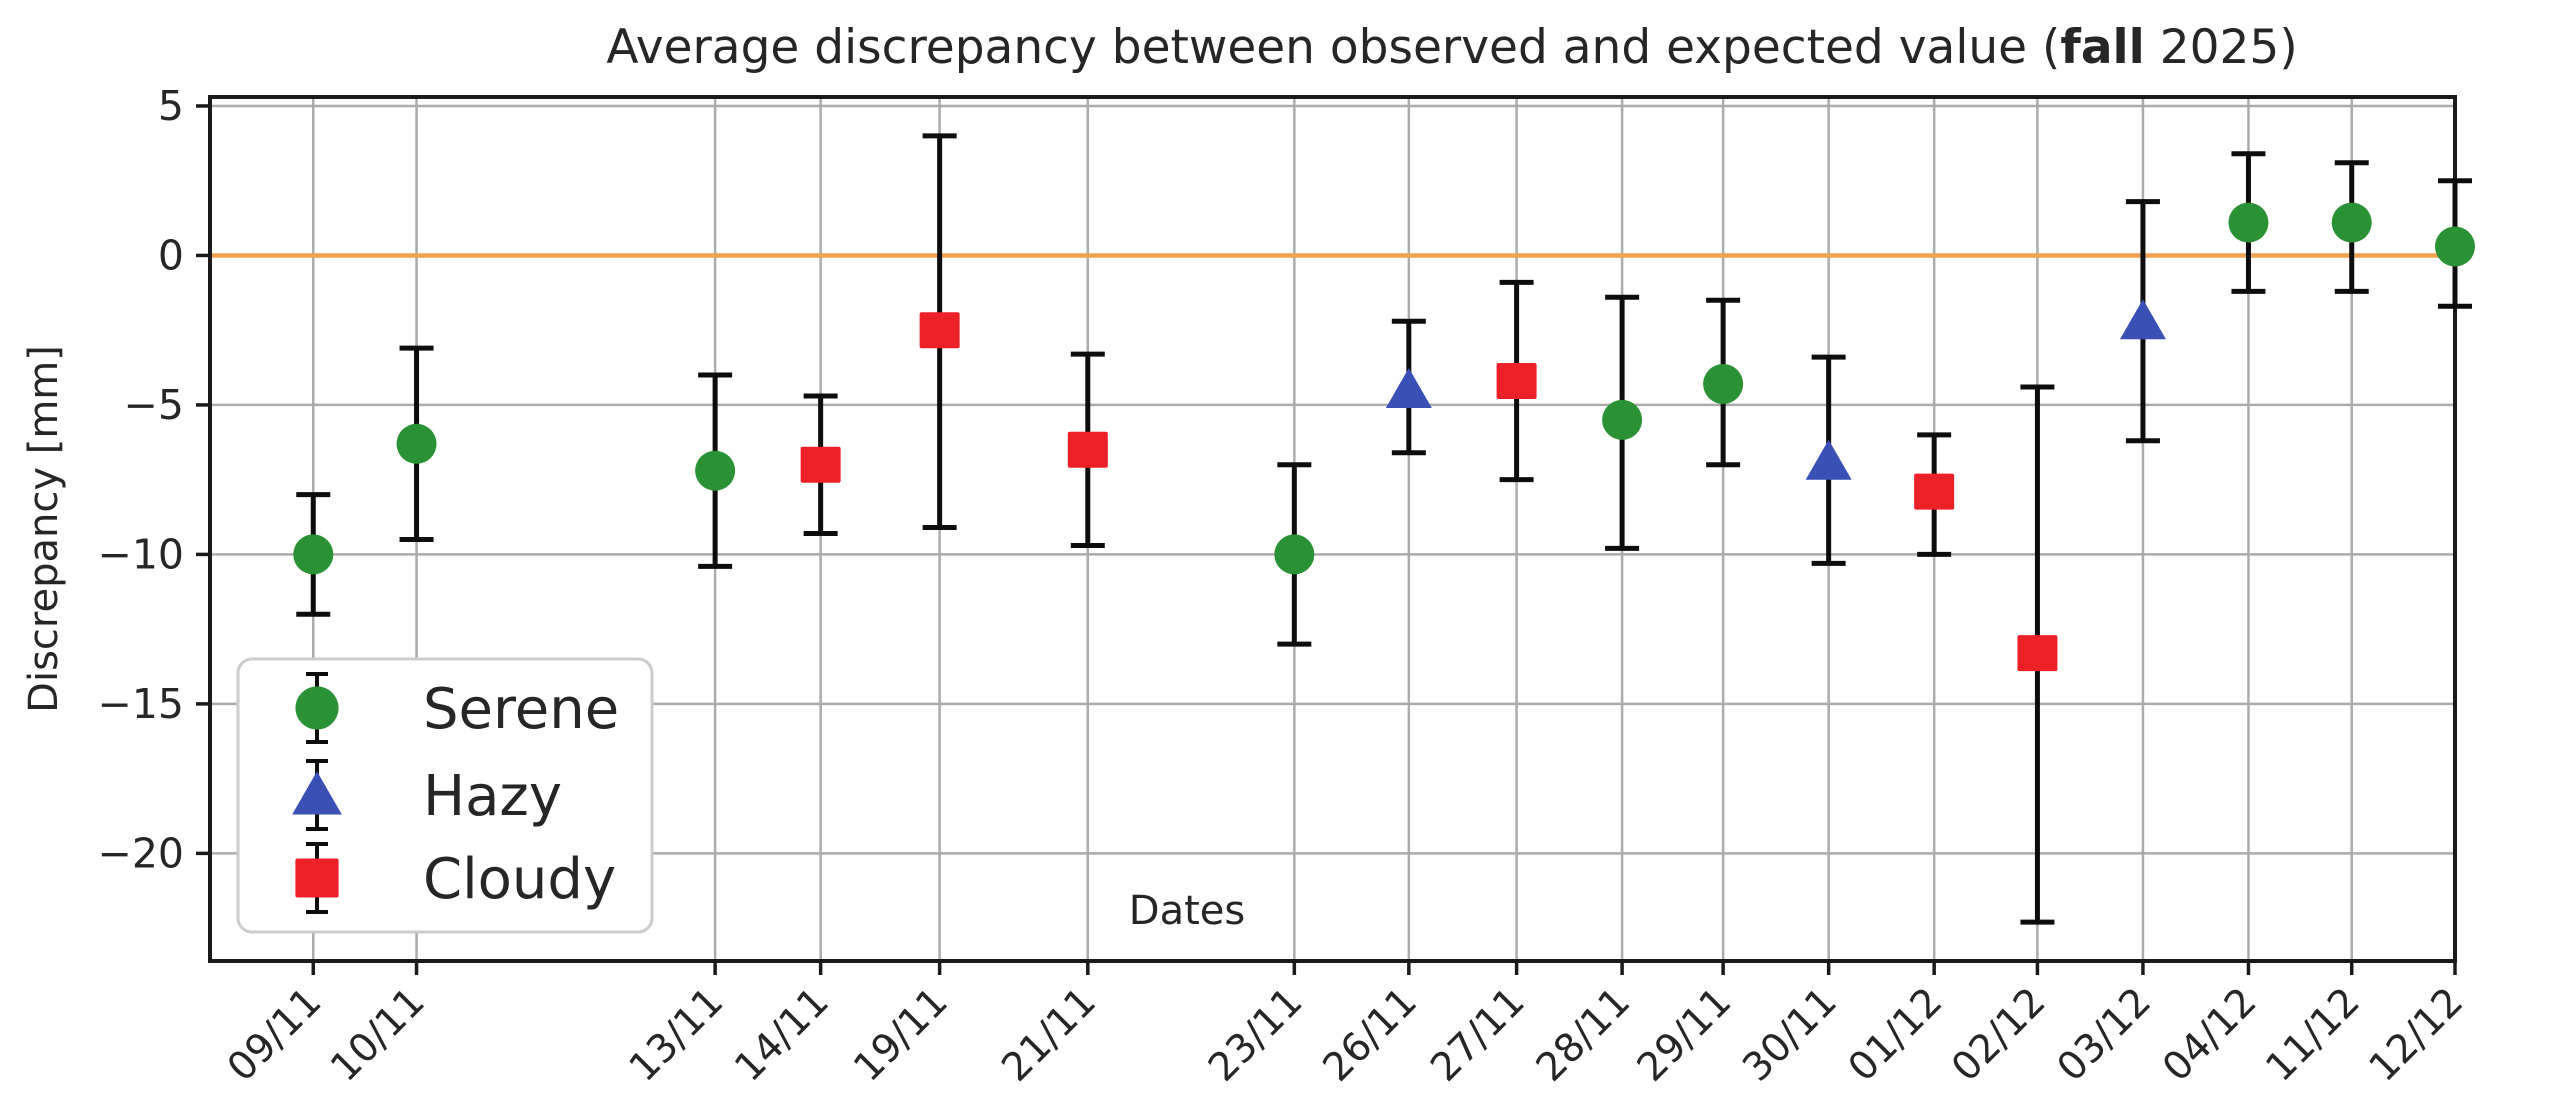 This screenshot has width=2565, height=1117. I want to click on datapoint-01/12, so click(1934, 494).